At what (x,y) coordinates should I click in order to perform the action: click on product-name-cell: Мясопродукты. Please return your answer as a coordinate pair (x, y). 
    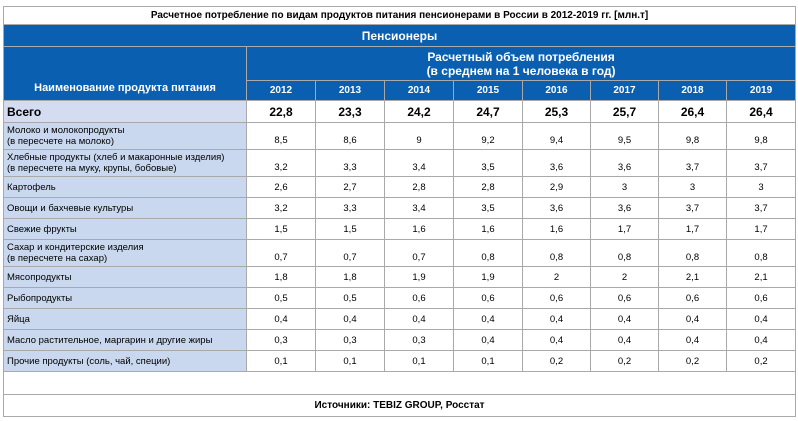
    Looking at the image, I should click on (125, 277).